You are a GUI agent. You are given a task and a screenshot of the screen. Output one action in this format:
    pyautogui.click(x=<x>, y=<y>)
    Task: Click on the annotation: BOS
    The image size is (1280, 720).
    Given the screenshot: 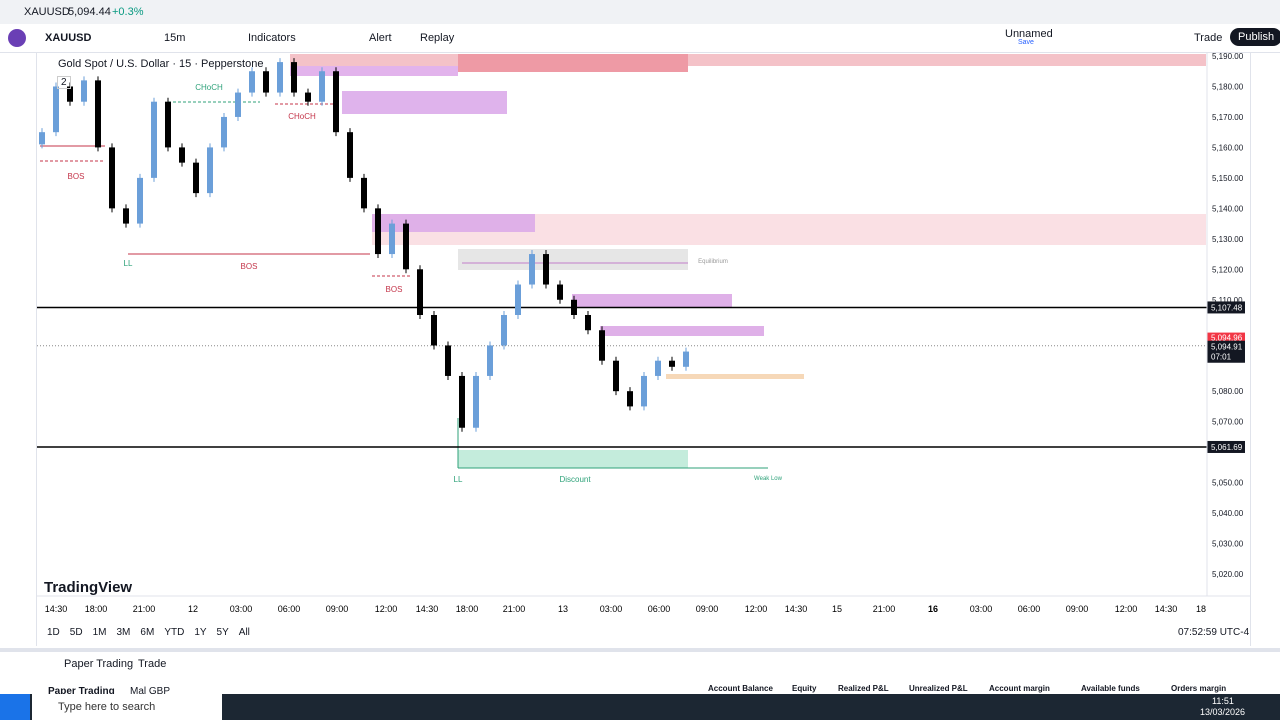 What is the action you would take?
    pyautogui.click(x=249, y=266)
    